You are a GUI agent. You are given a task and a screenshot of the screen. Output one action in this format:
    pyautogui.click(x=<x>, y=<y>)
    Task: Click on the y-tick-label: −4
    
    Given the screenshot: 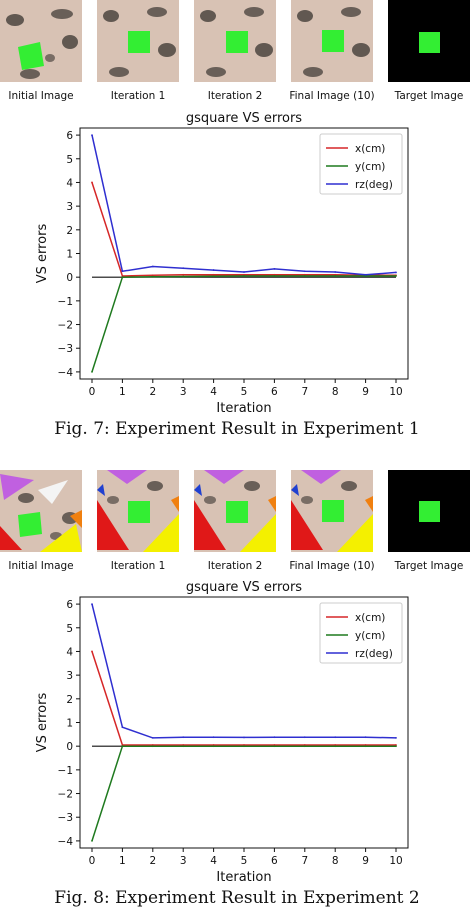 What is the action you would take?
    pyautogui.click(x=66, y=373)
    